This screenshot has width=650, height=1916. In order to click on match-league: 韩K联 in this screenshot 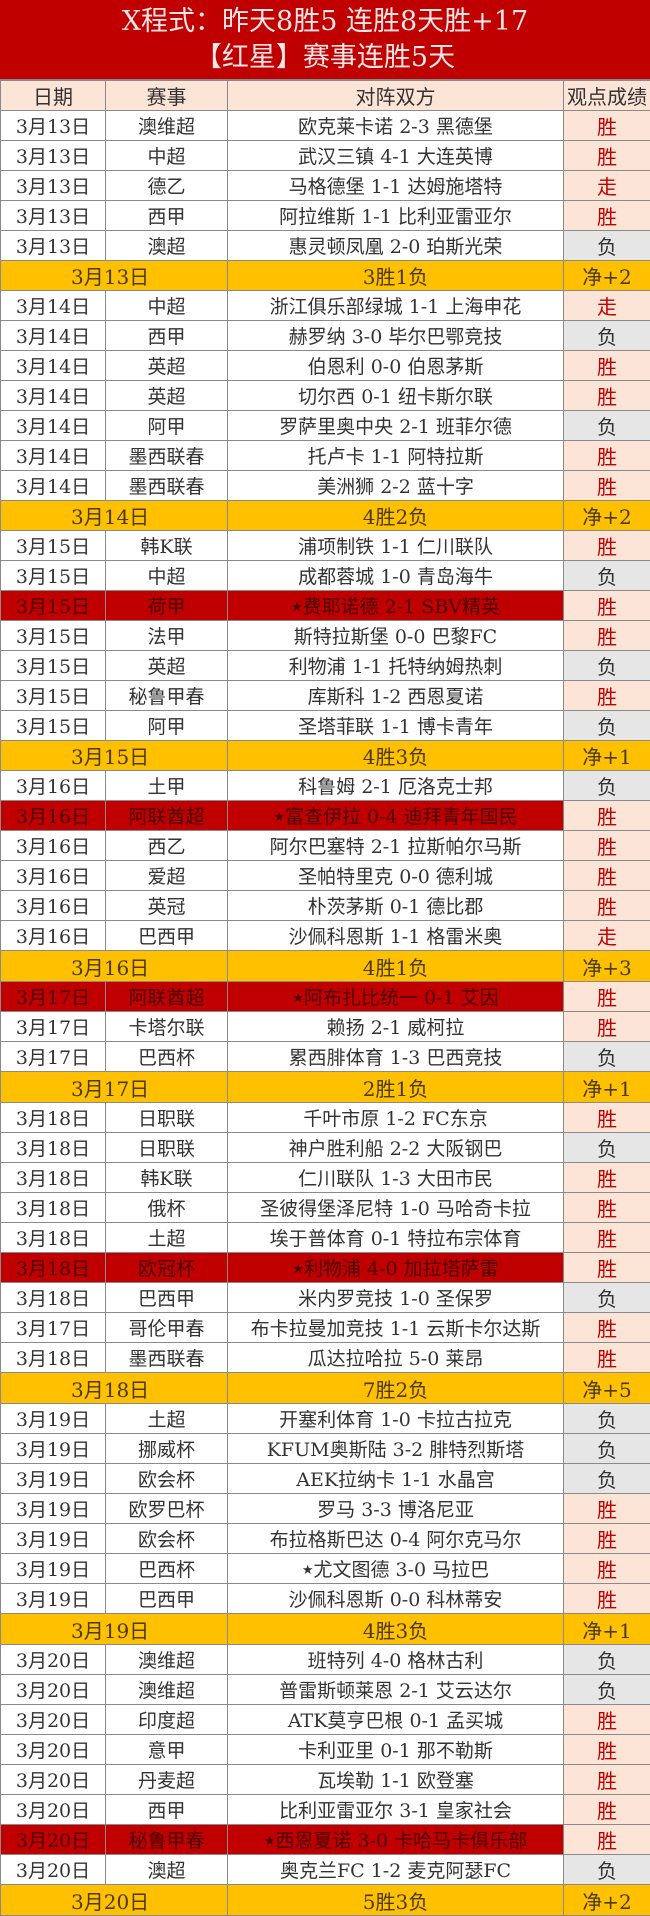, I will do `click(167, 1178)`.